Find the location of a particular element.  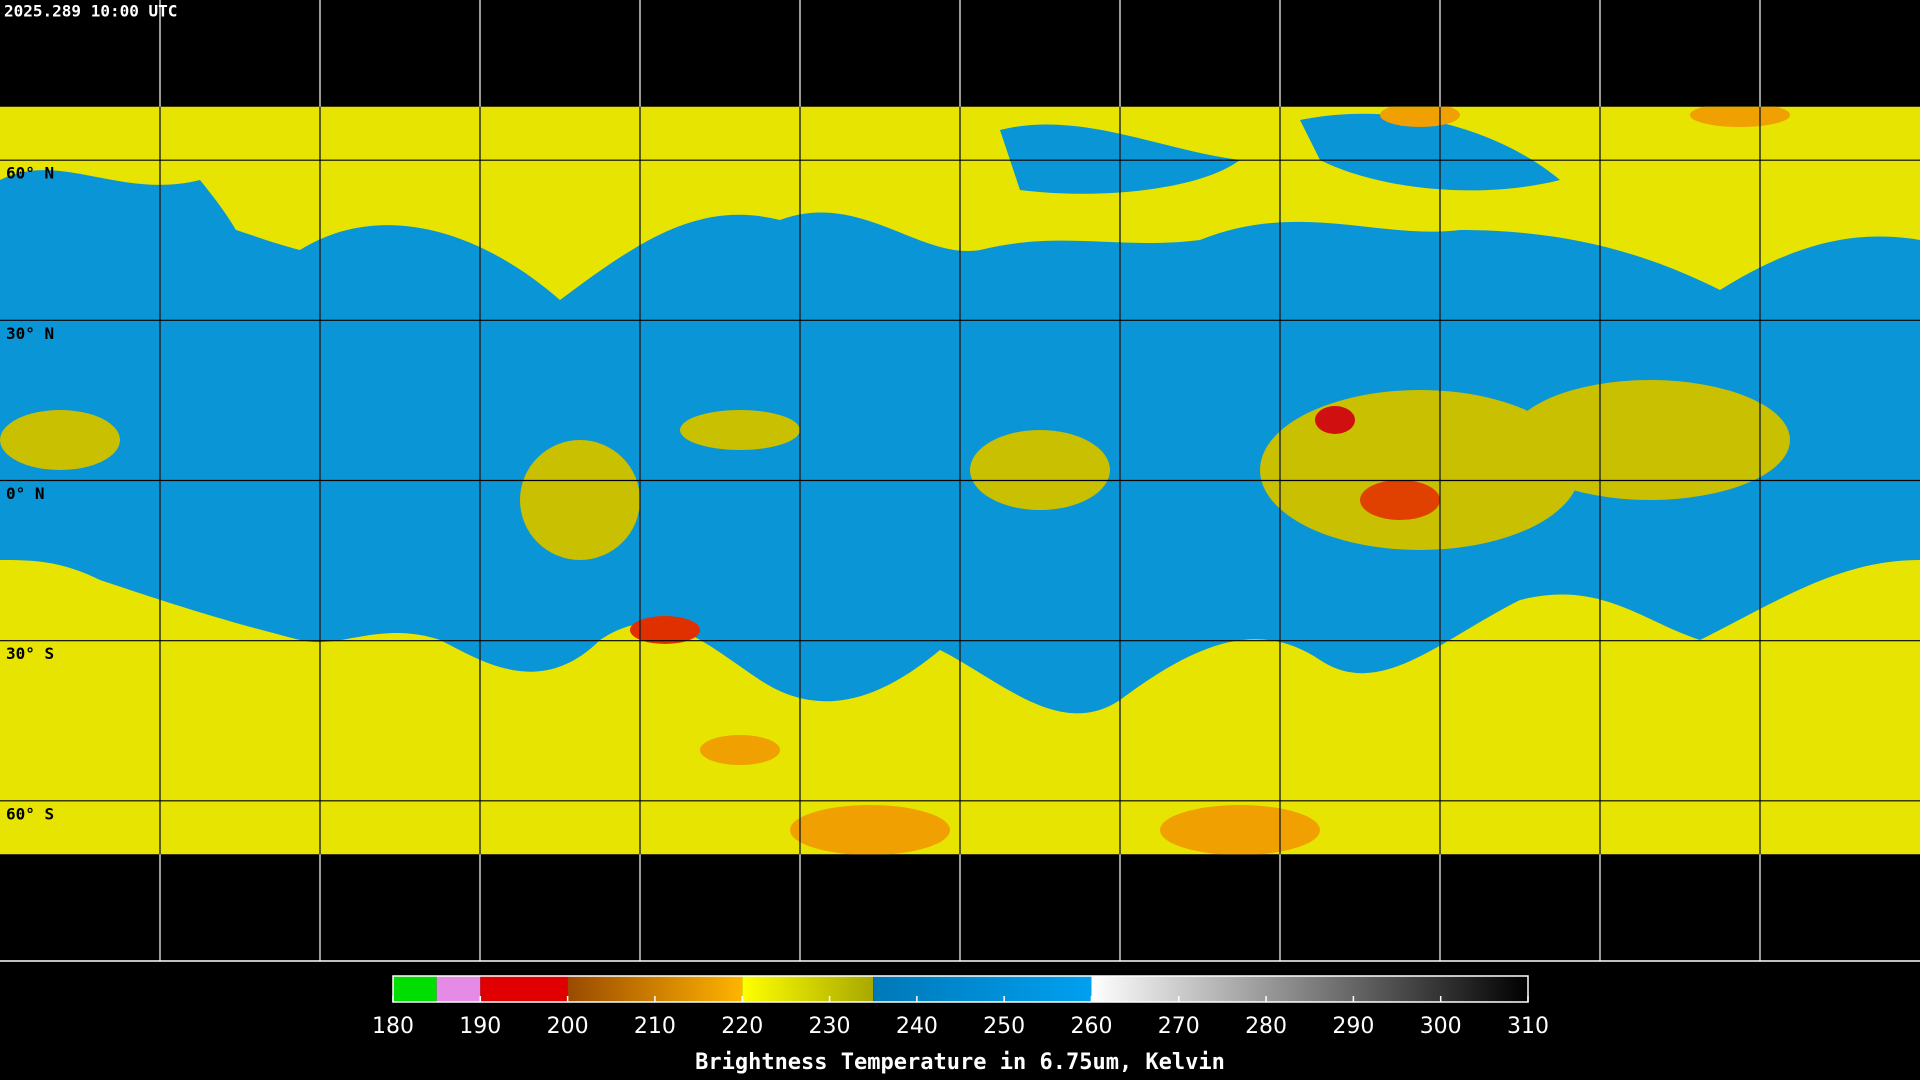

colorbar-tick-label: 280 is located at coordinates (1266, 1026).